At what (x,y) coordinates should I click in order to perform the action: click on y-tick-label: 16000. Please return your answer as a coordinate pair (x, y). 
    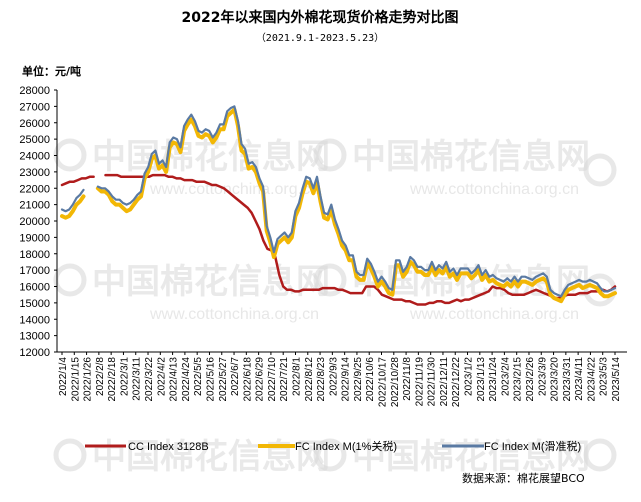
    Looking at the image, I should click on (34, 288).